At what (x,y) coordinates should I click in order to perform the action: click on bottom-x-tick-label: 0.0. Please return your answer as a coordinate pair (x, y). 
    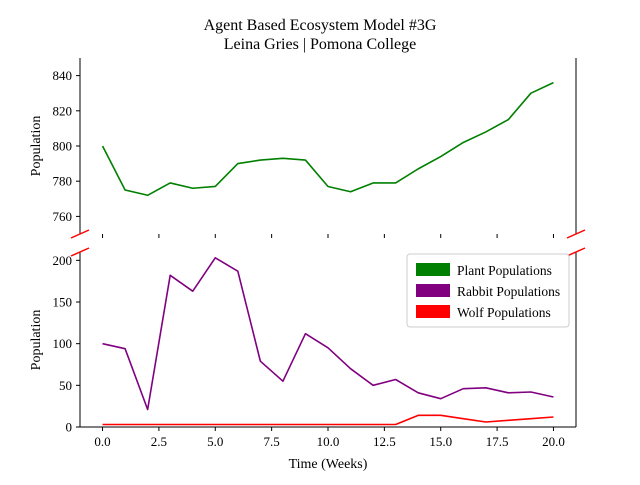
    Looking at the image, I should click on (102, 441).